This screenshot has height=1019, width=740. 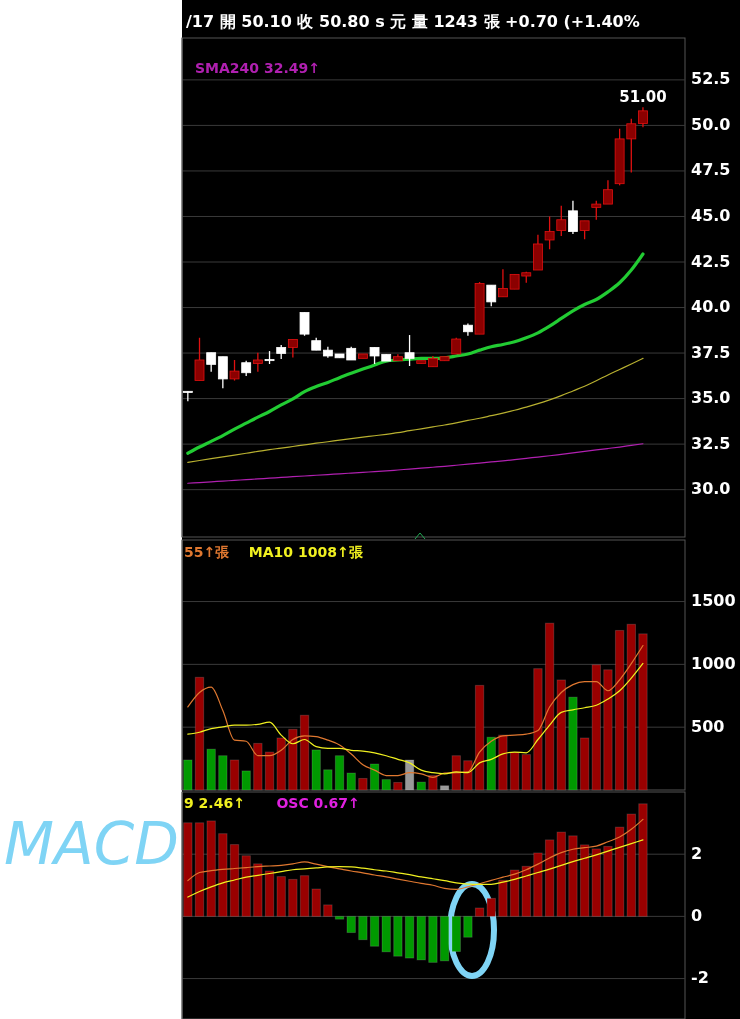 What do you see at coordinates (708, 726) in the screenshot?
I see `y-tick-label: 500` at bounding box center [708, 726].